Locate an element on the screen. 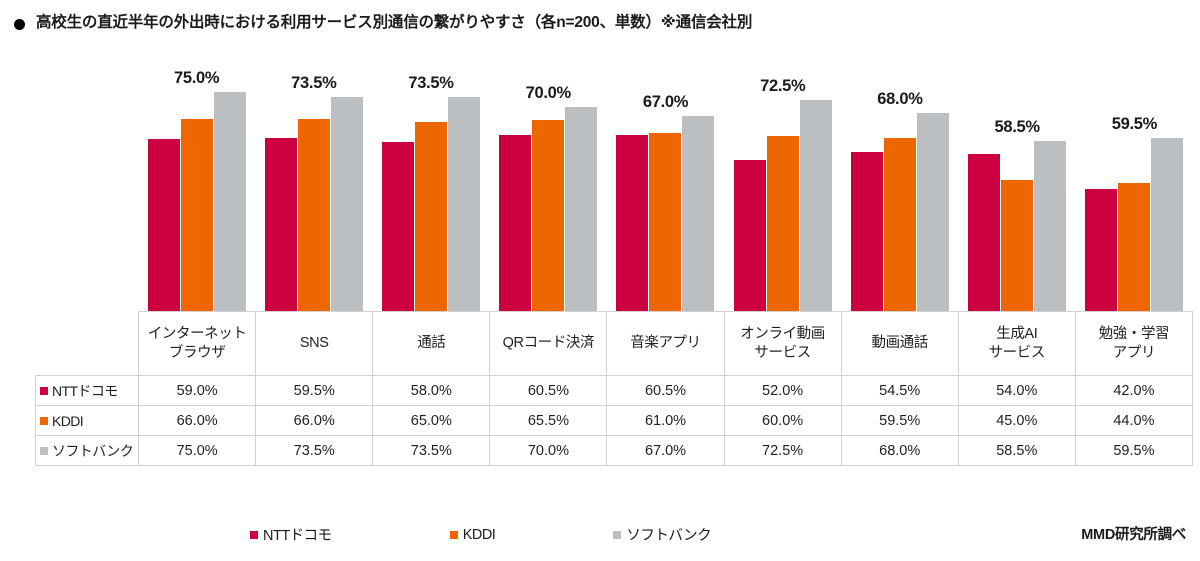  table-column-header-line: インターネット is located at coordinates (197, 334).